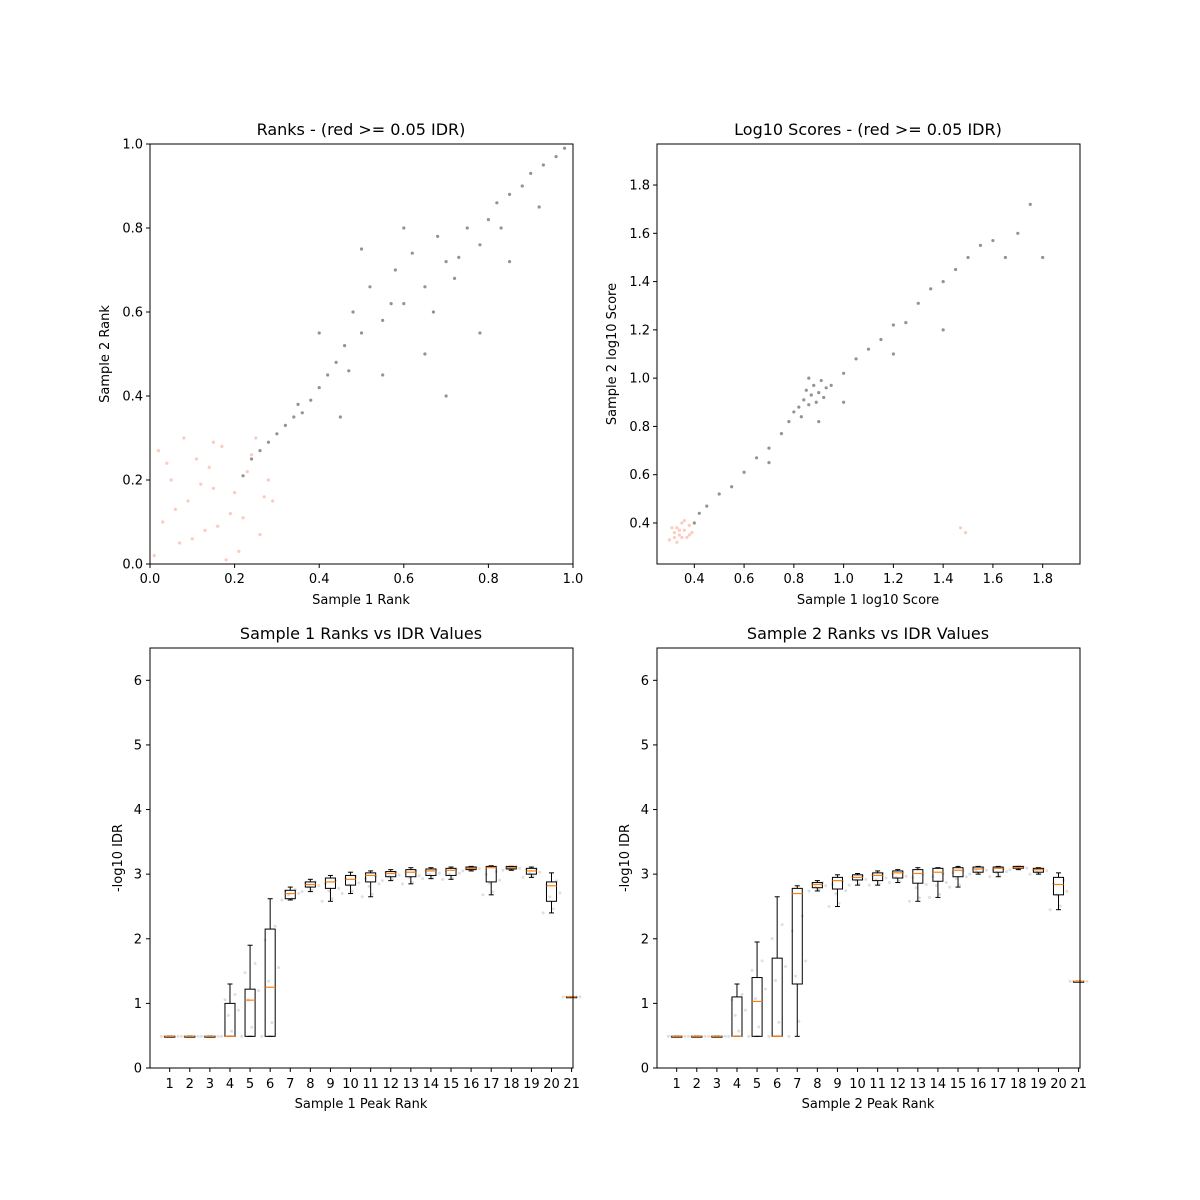 The width and height of the screenshot is (1200, 1200). Describe the element at coordinates (170, 1084) in the screenshot. I see `sample1-xtick-label: 1` at that location.